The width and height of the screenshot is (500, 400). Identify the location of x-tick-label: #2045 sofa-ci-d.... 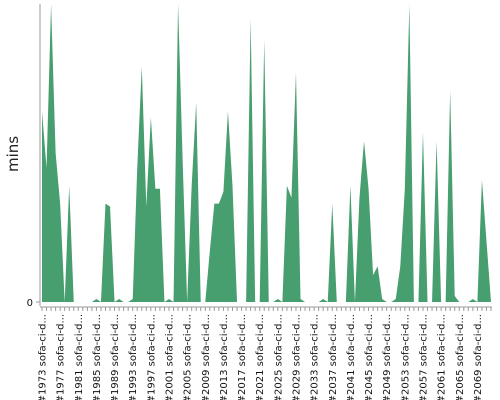
(369, 357).